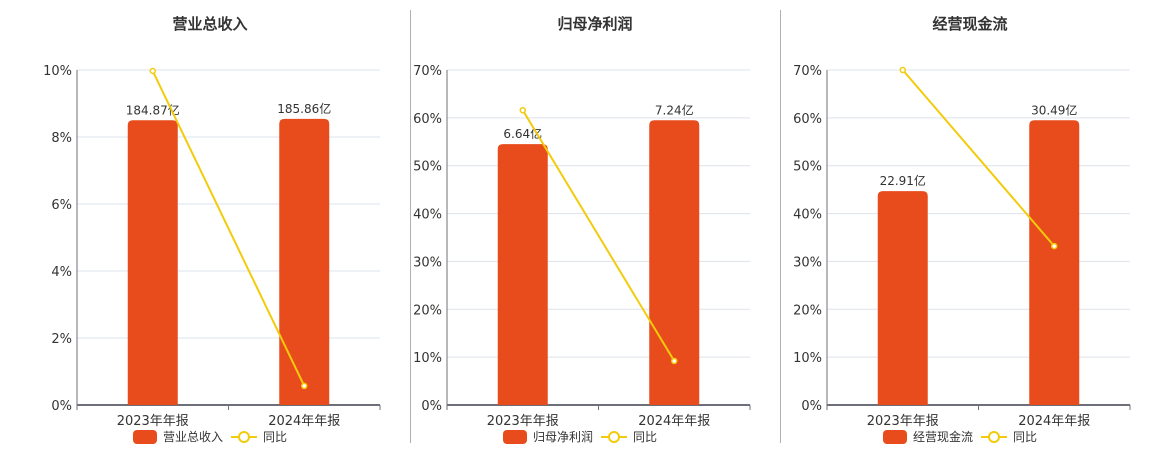 The height and width of the screenshot is (450, 1160). Describe the element at coordinates (943, 437) in the screenshot. I see `legend-bar-label: 经营现金流` at that location.